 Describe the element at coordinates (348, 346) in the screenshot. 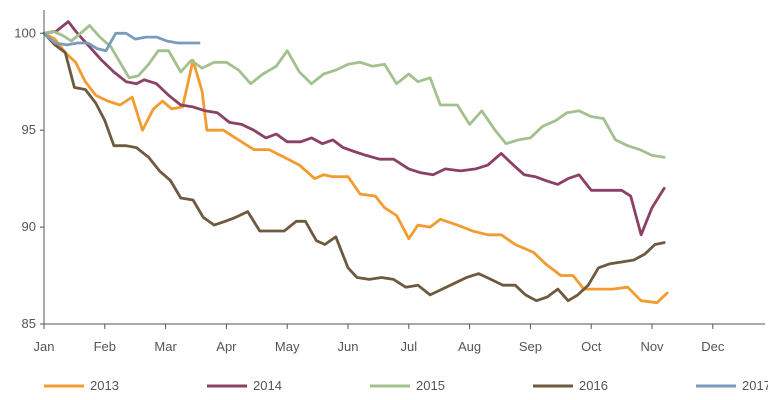

I see `x-tick-label: Jun` at that location.